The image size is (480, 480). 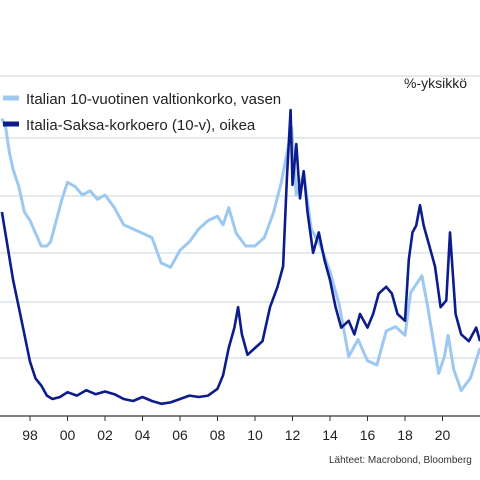 What do you see at coordinates (368, 435) in the screenshot?
I see `x-tick-label: 16` at bounding box center [368, 435].